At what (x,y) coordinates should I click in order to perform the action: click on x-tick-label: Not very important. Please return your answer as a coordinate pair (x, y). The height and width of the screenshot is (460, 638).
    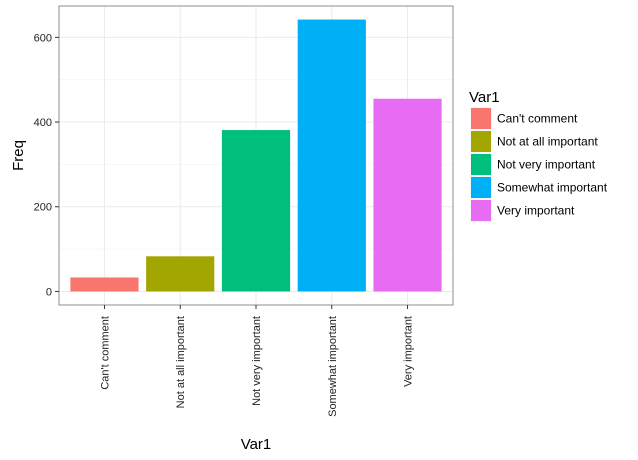
    Looking at the image, I should click on (257, 361).